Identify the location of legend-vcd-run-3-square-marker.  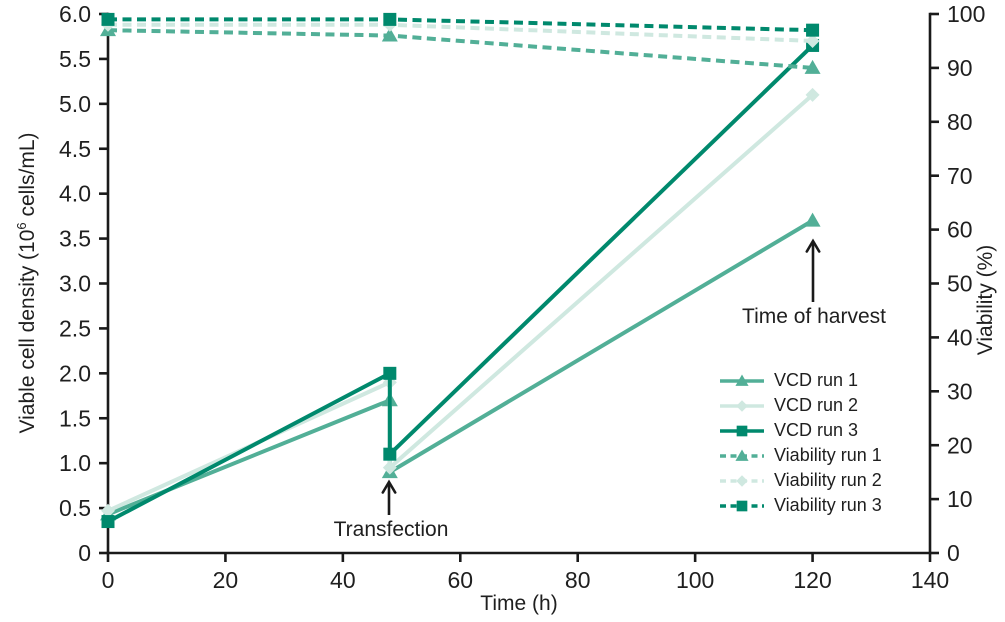
(742, 430).